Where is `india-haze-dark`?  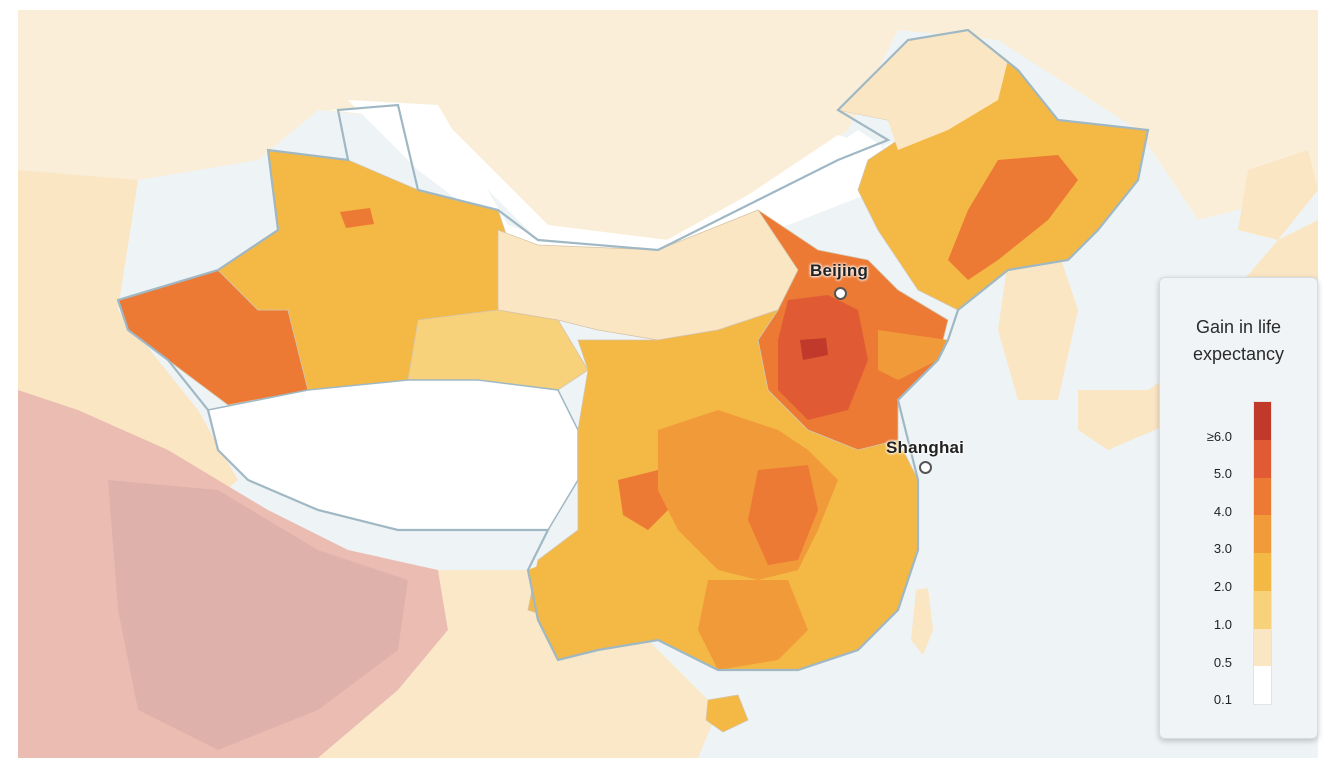 india-haze-dark is located at coordinates (258, 615).